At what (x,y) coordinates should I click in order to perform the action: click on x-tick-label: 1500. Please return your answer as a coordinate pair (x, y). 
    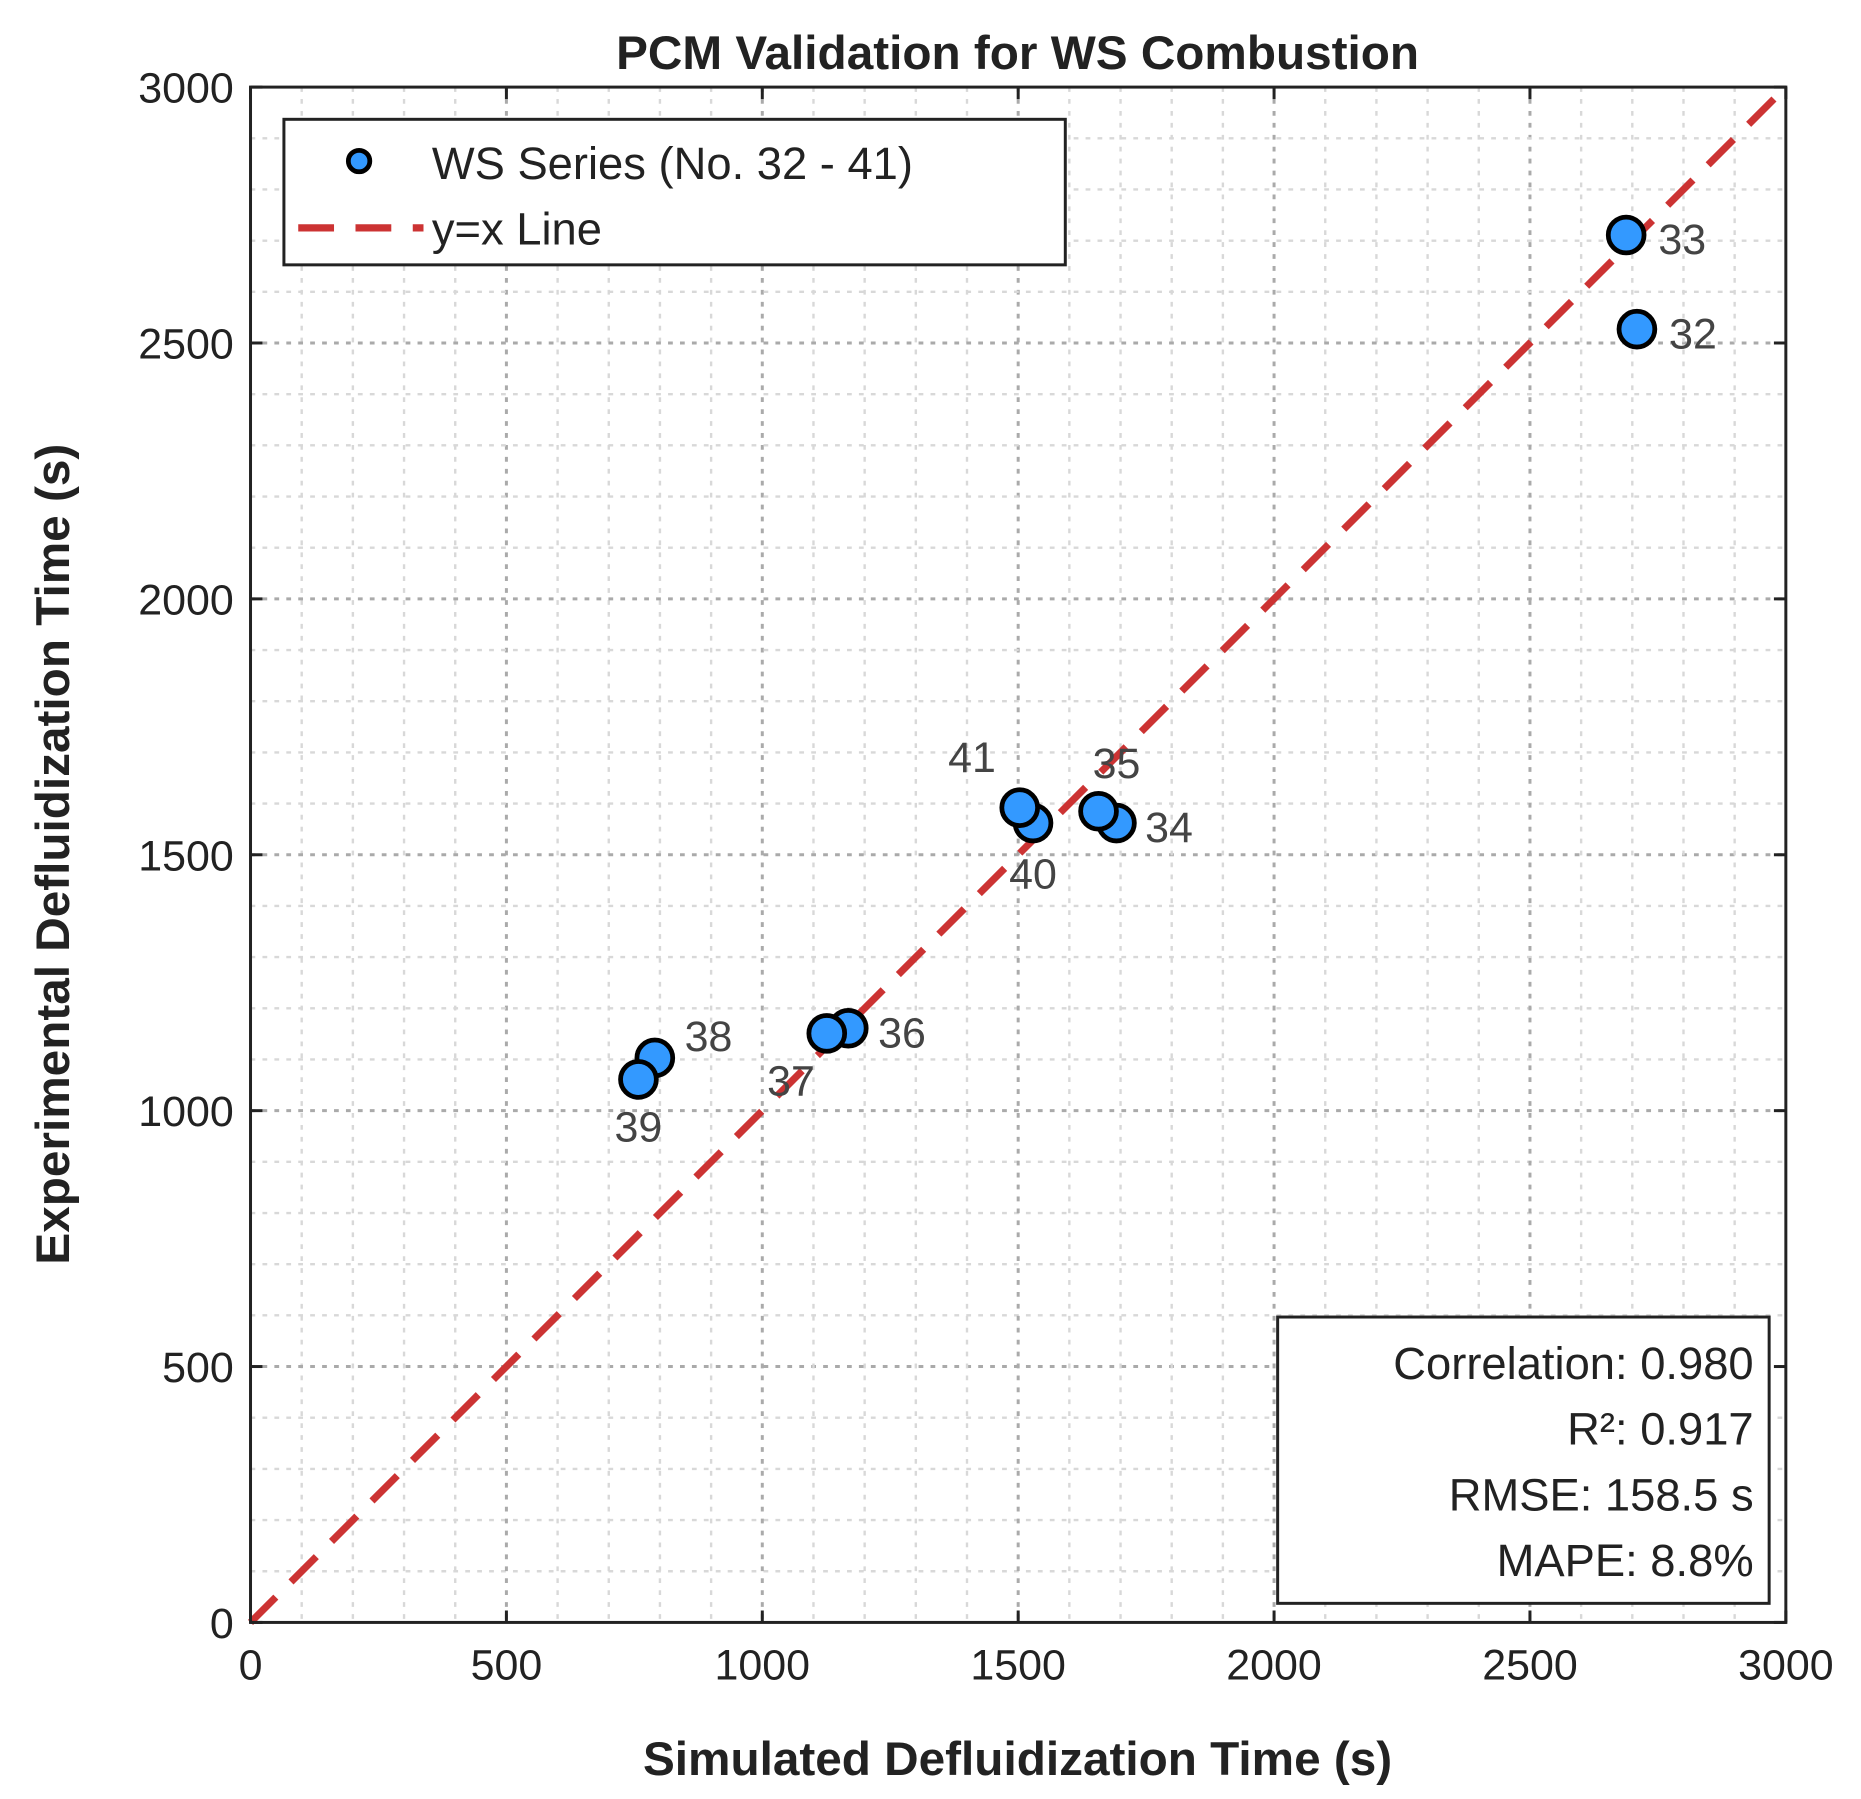
    Looking at the image, I should click on (1018, 1666).